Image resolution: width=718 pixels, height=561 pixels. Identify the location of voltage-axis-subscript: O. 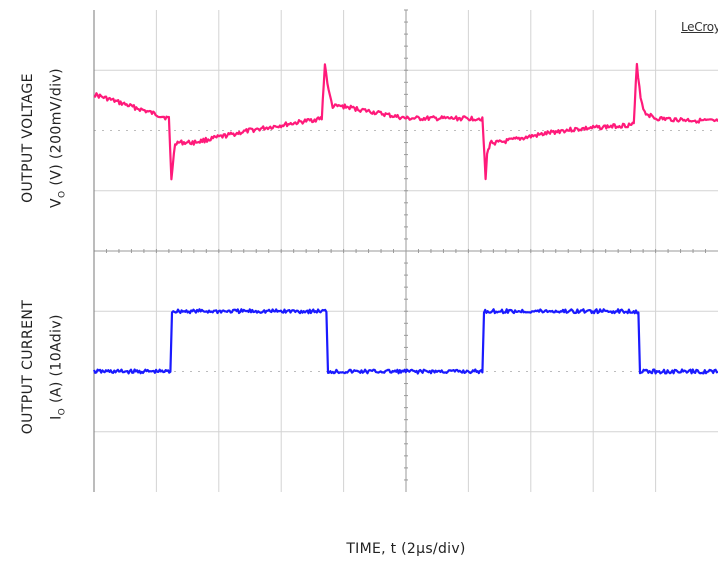
(62, 194).